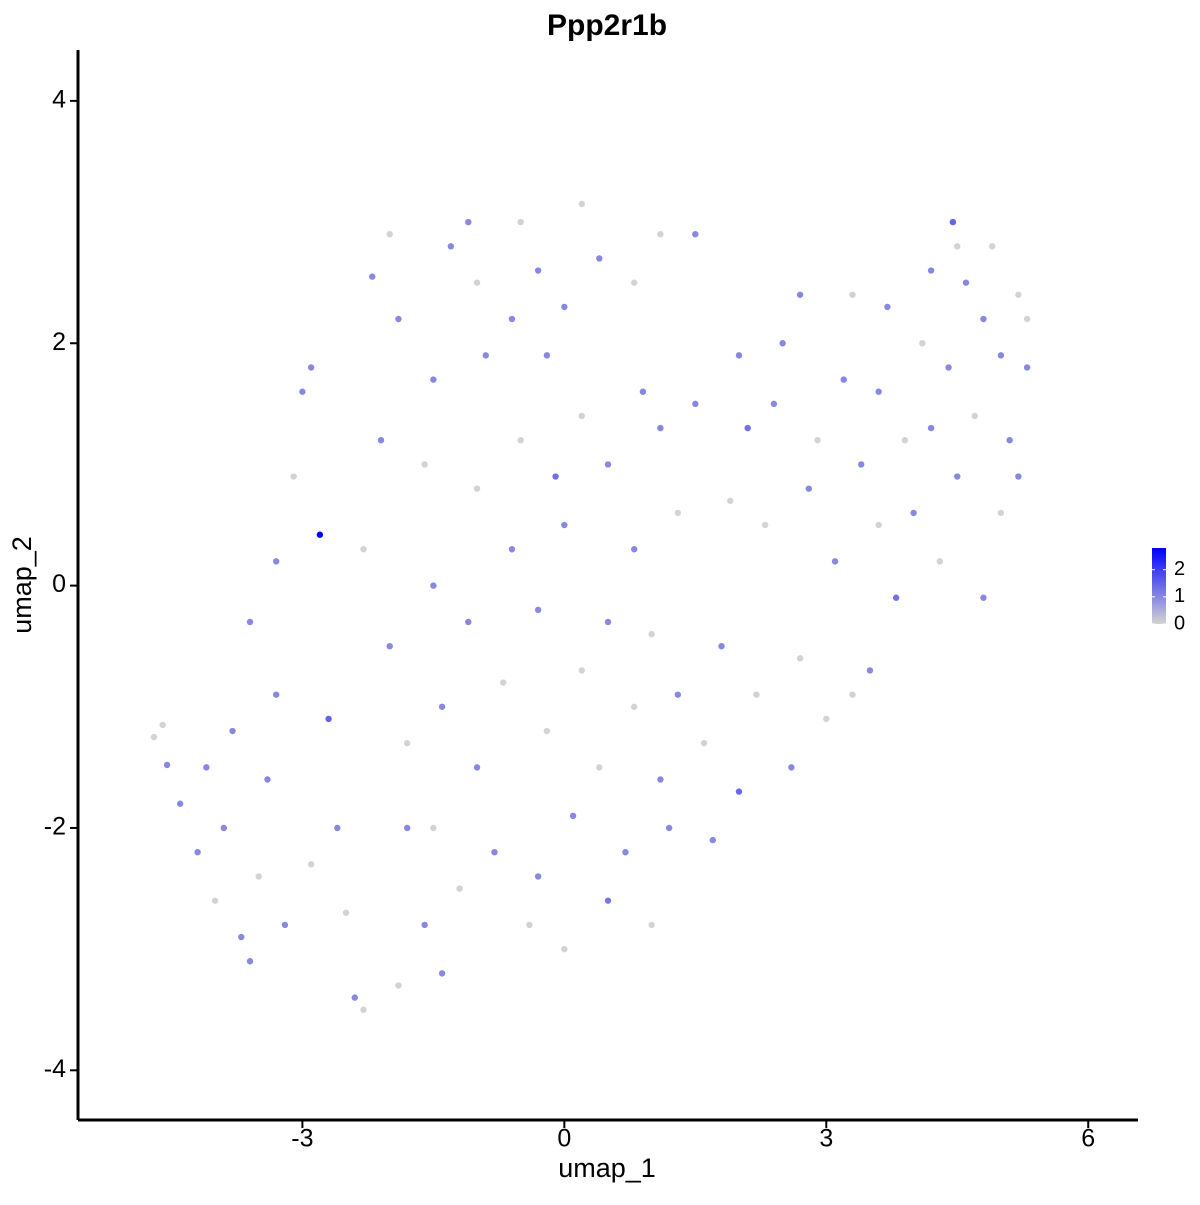  Describe the element at coordinates (1179, 623) in the screenshot. I see `colorbar-label: 0` at that location.